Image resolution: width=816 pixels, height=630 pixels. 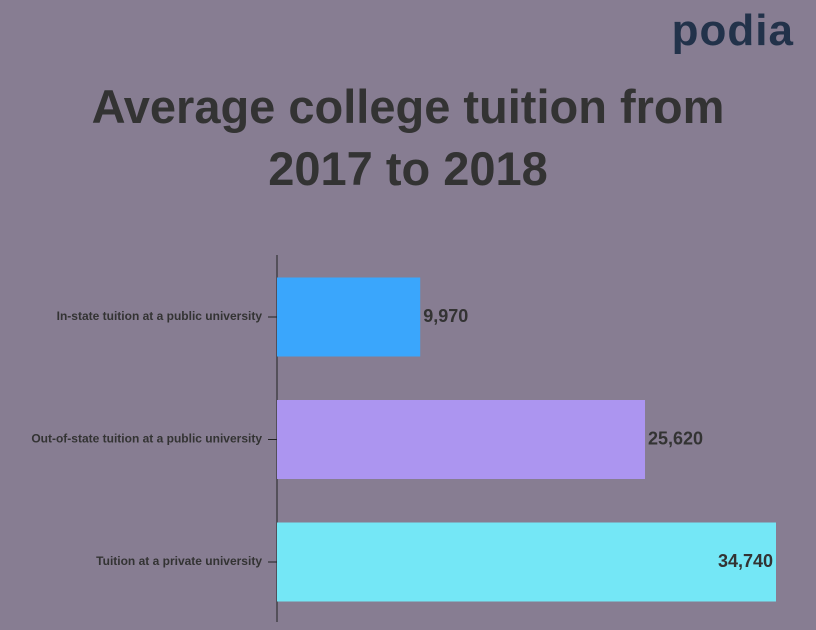 I want to click on y-tick-label: In-state tuition at a public university, so click(x=160, y=316).